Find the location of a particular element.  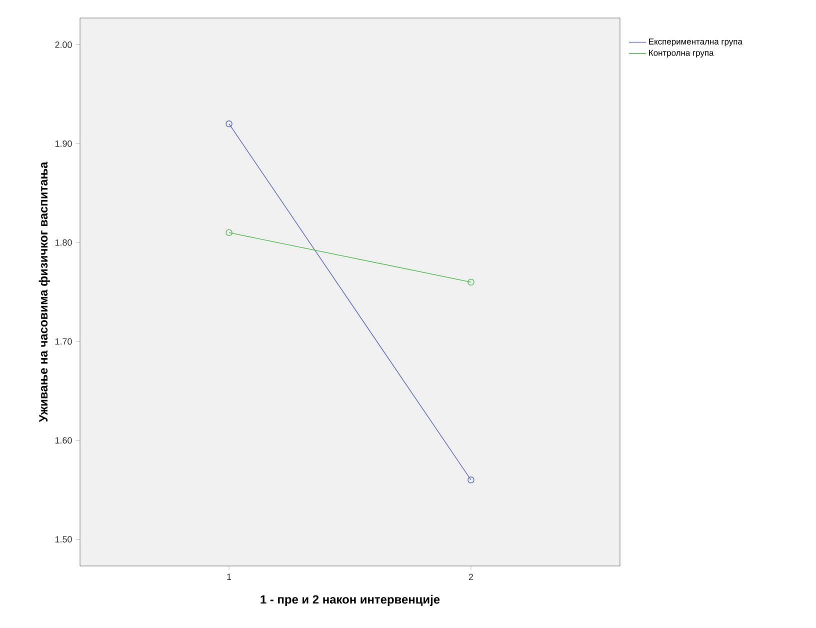

y-tick-label: 2.00 is located at coordinates (63, 45).